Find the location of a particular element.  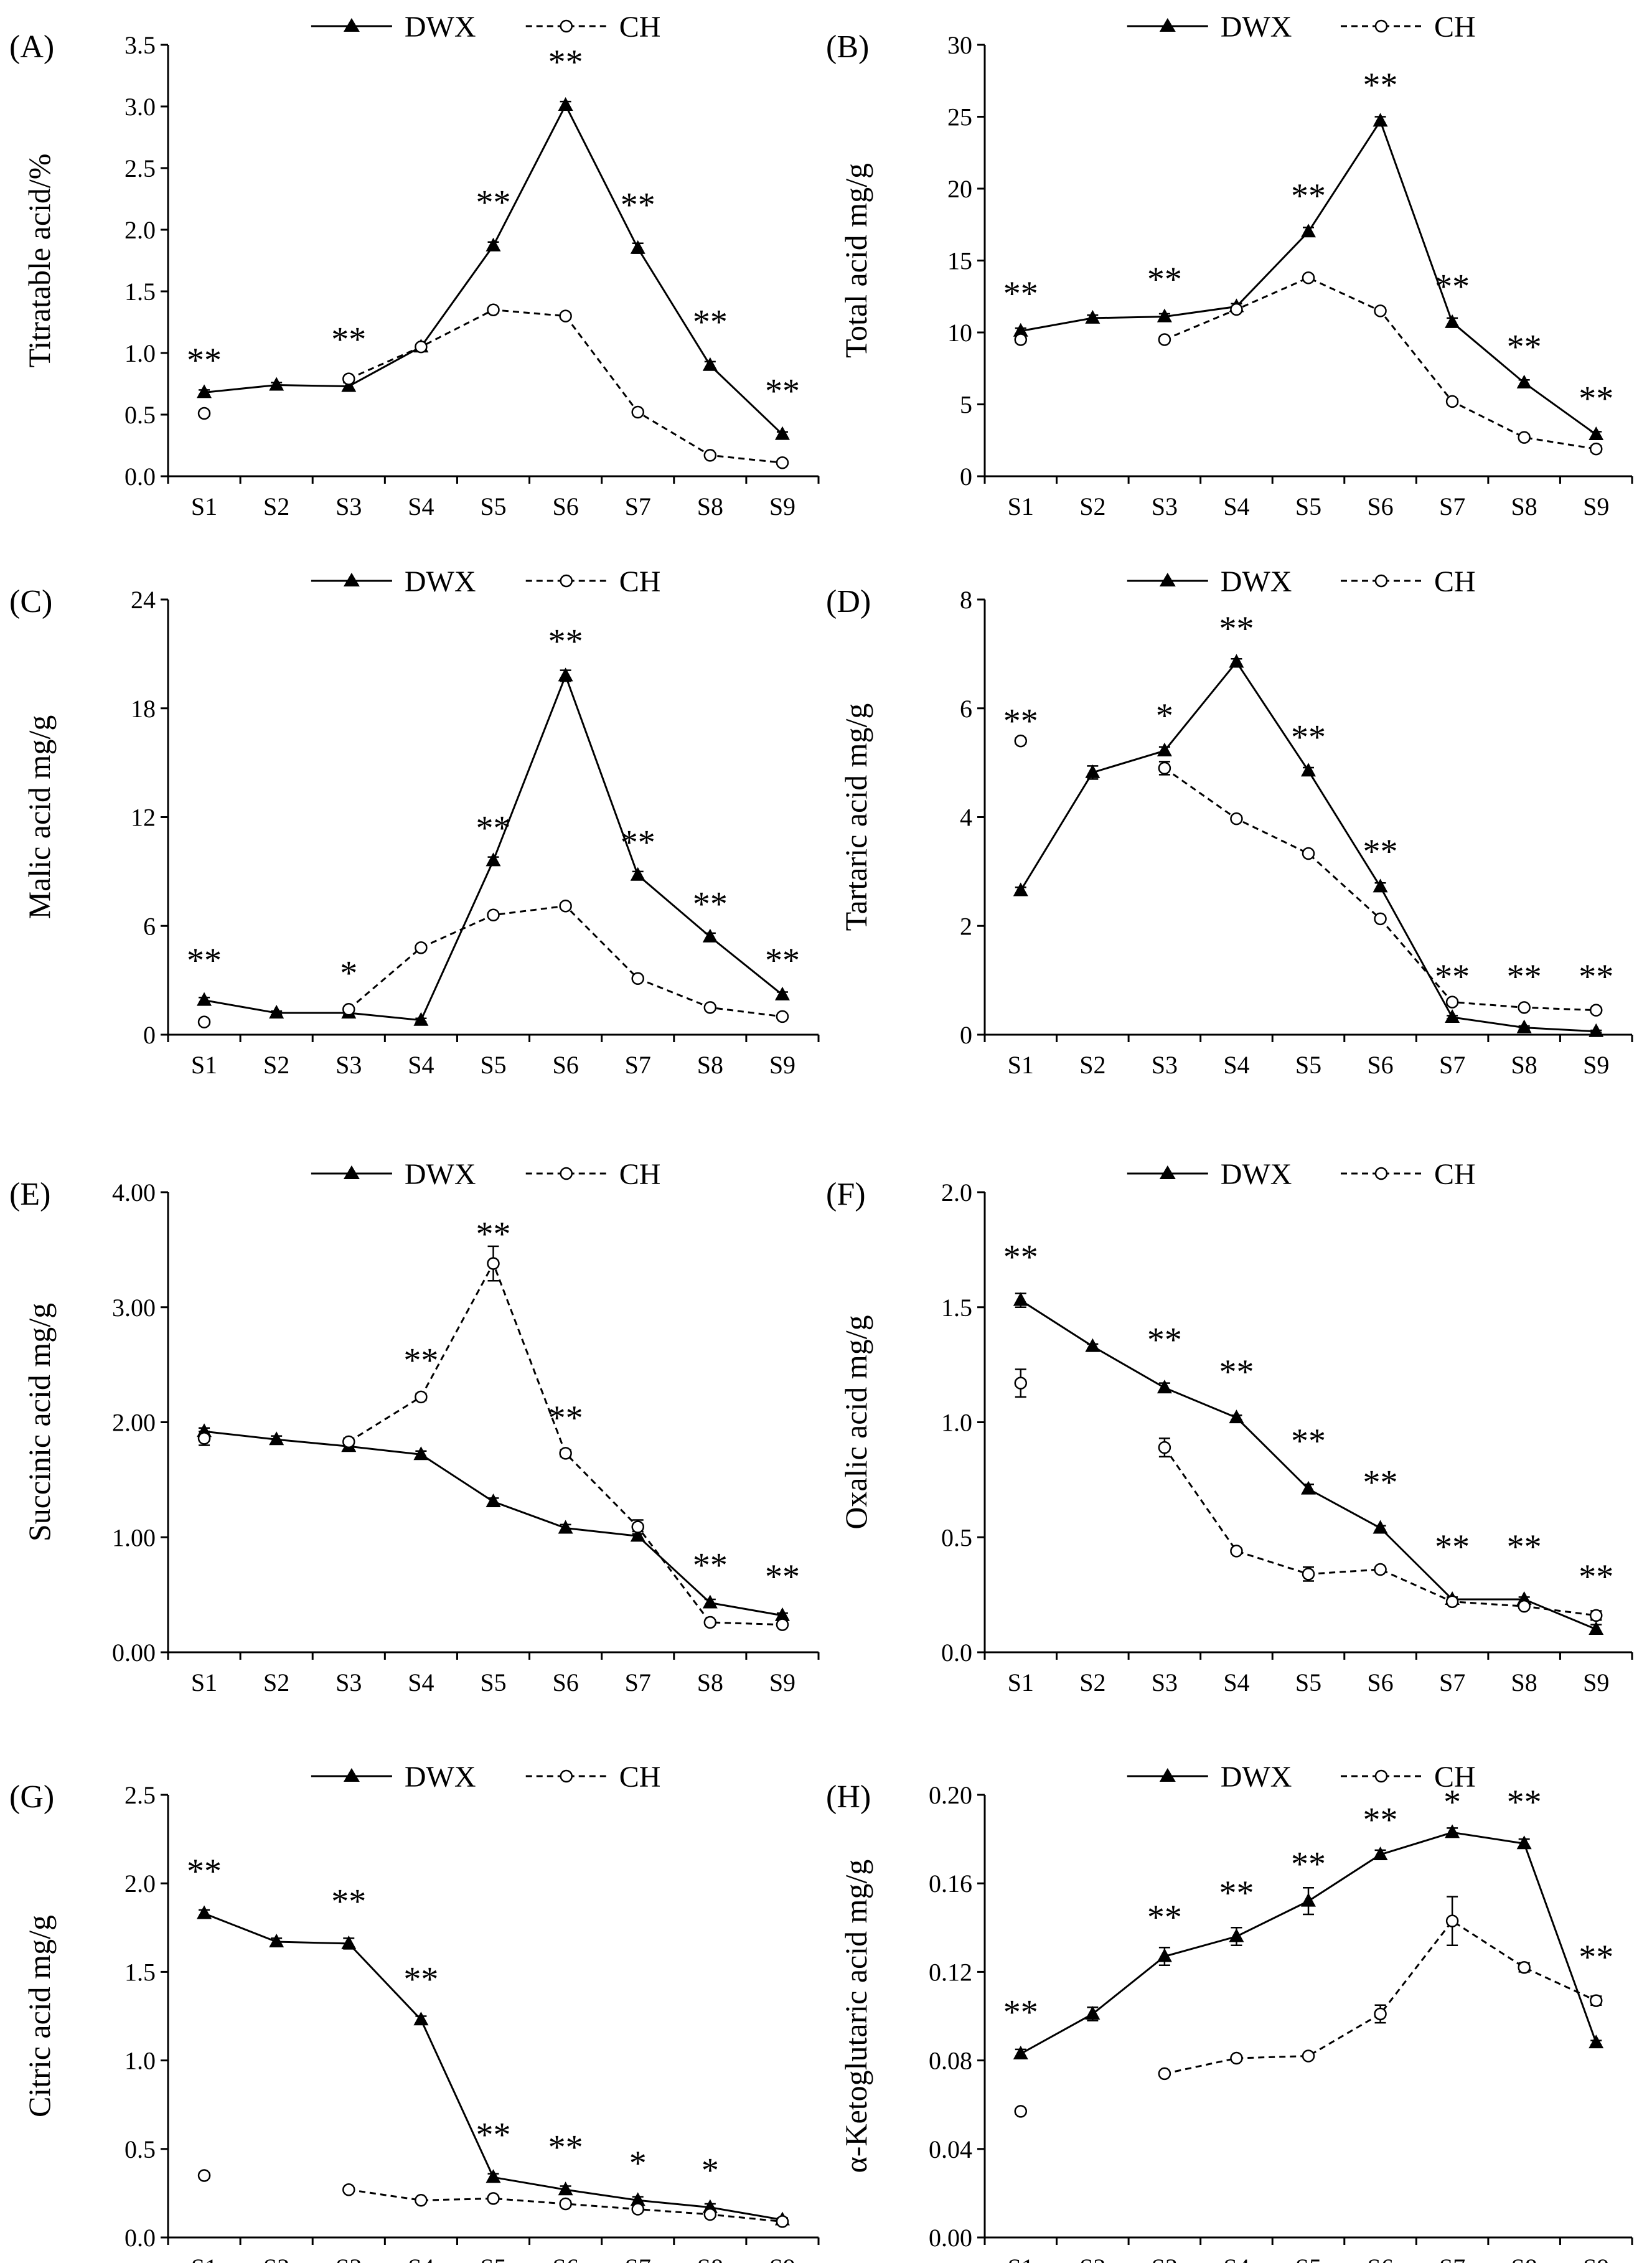

x-tick-label: S7 is located at coordinates (1452, 506).